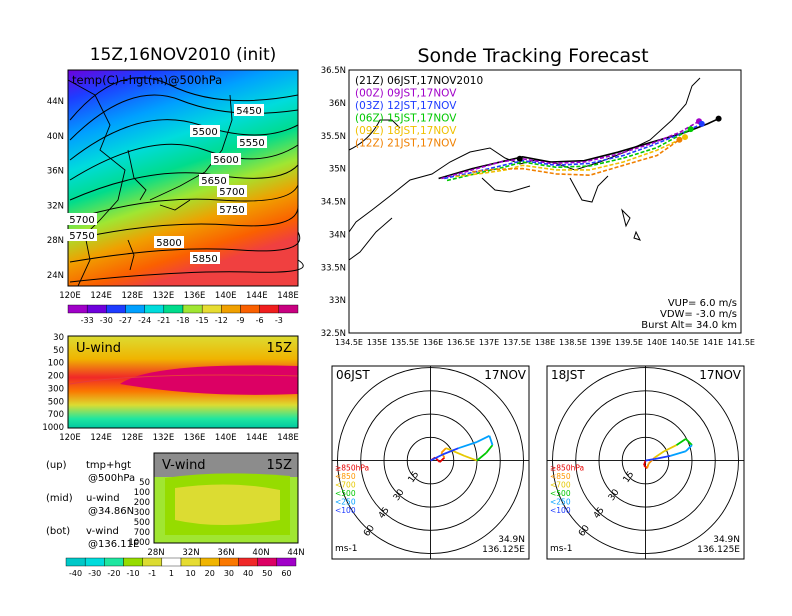  I want to click on track-info-line: VUP= 6.0 m/s, so click(702, 303).